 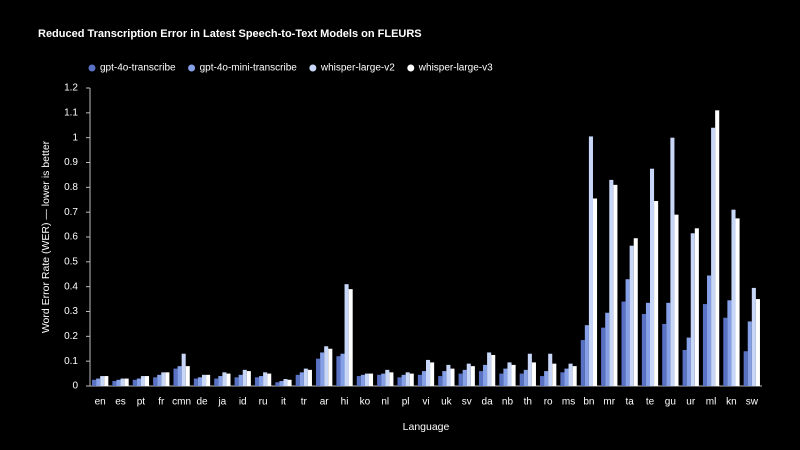 What do you see at coordinates (221, 402) in the screenshot?
I see `x-tick-label: ja` at bounding box center [221, 402].